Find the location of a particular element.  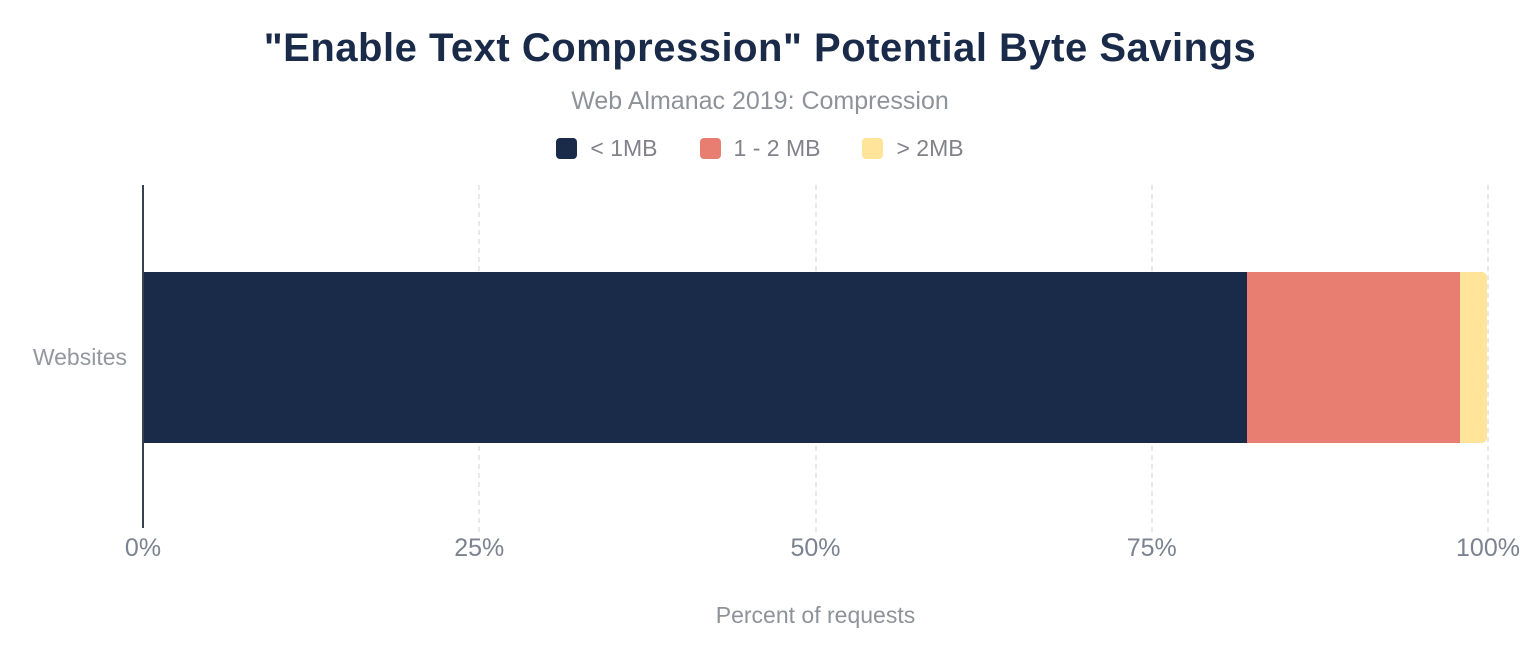

legend-label: > 2MB is located at coordinates (930, 148).